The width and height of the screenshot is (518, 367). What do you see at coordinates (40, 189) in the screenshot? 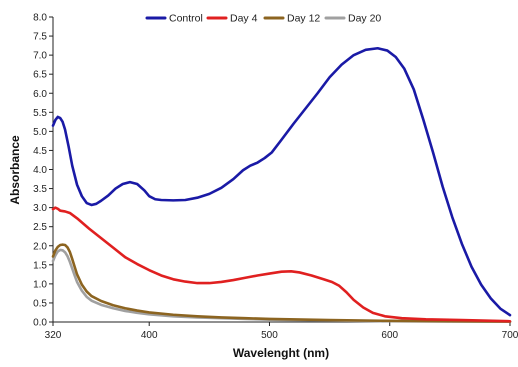
I see `y-tick-label: 3.5` at bounding box center [40, 189].